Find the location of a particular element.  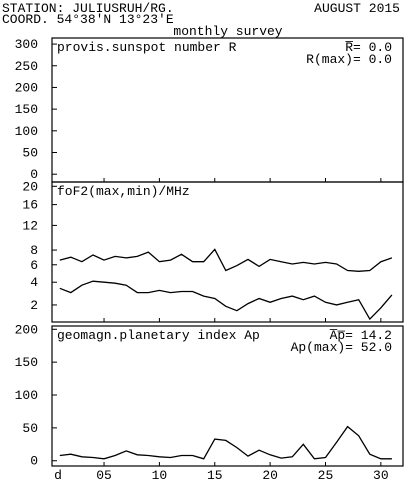

y-tick-label: 8 is located at coordinates (34, 250).